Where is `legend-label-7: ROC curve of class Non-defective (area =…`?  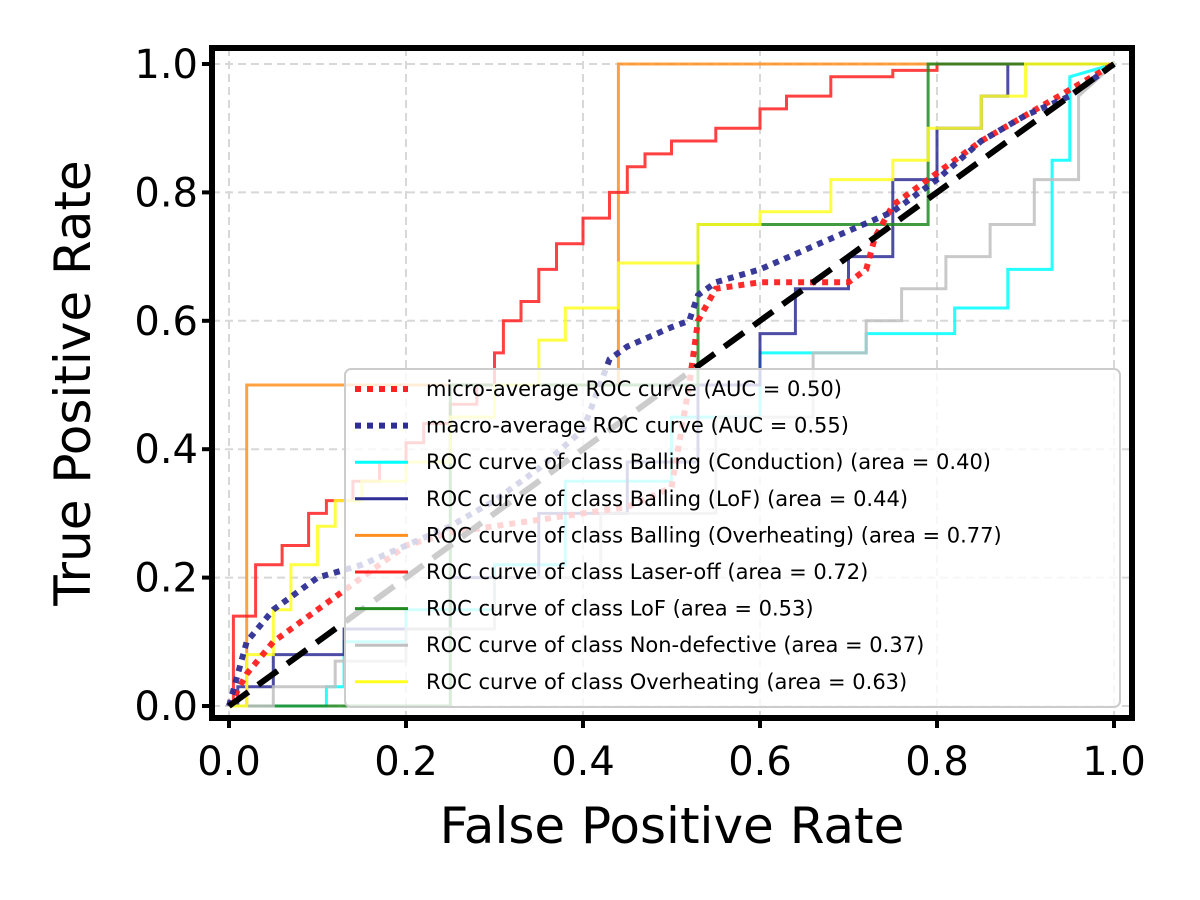
legend-label-7: ROC curve of class Non-defective (area =… is located at coordinates (675, 645).